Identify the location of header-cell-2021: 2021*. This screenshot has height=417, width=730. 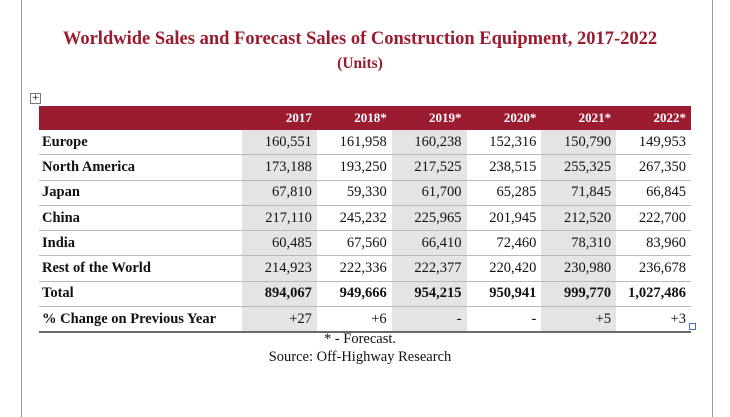
(579, 118).